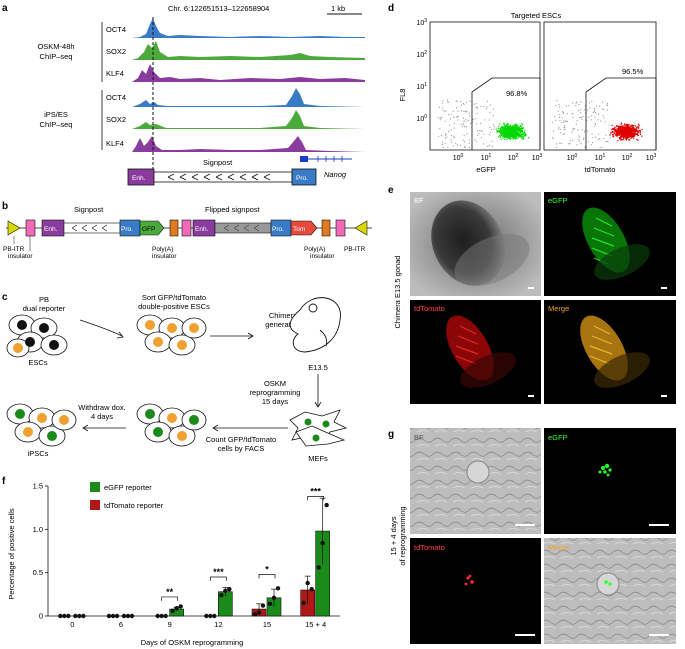 The height and width of the screenshot is (649, 685). Describe the element at coordinates (116, 119) in the screenshot. I see `track-label-sox2-2: SOX2` at that location.